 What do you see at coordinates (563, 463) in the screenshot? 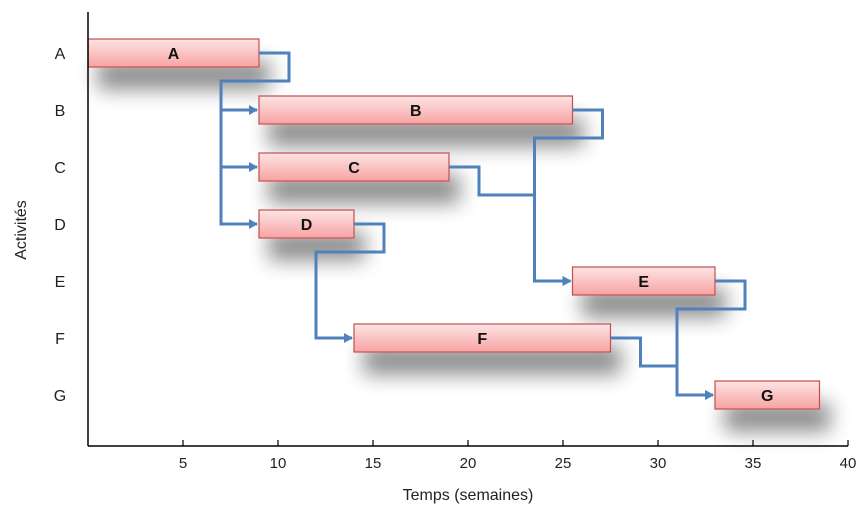
I see `x-tick-label: 25` at bounding box center [563, 463].